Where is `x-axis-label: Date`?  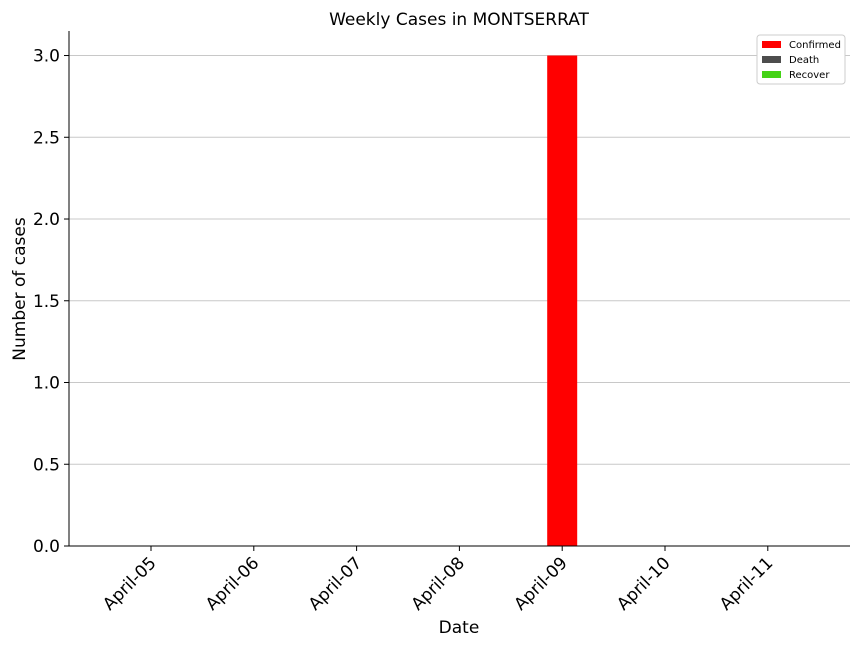
x-axis-label: Date is located at coordinates (459, 628).